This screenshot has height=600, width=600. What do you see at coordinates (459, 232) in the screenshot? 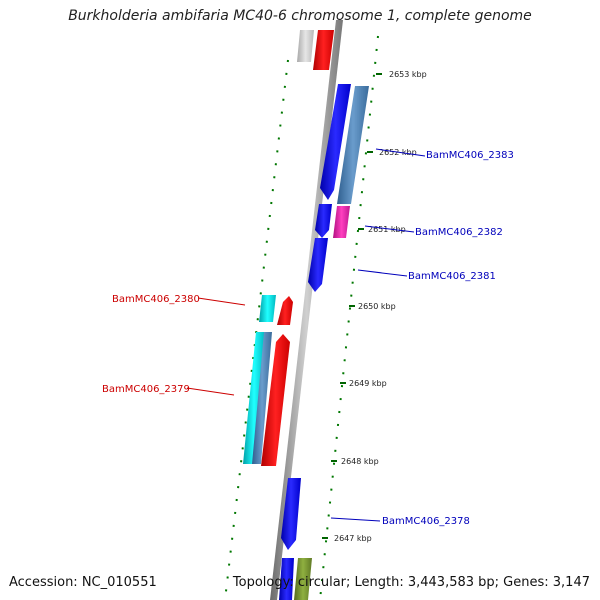
I see `gene-label-2382: BamMC406_2382` at bounding box center [459, 232].